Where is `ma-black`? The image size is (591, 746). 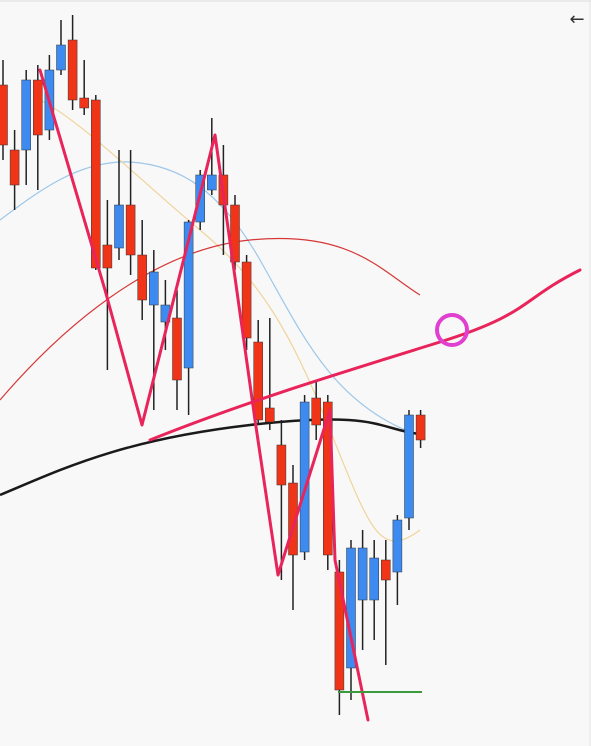 ma-black is located at coordinates (210, 457).